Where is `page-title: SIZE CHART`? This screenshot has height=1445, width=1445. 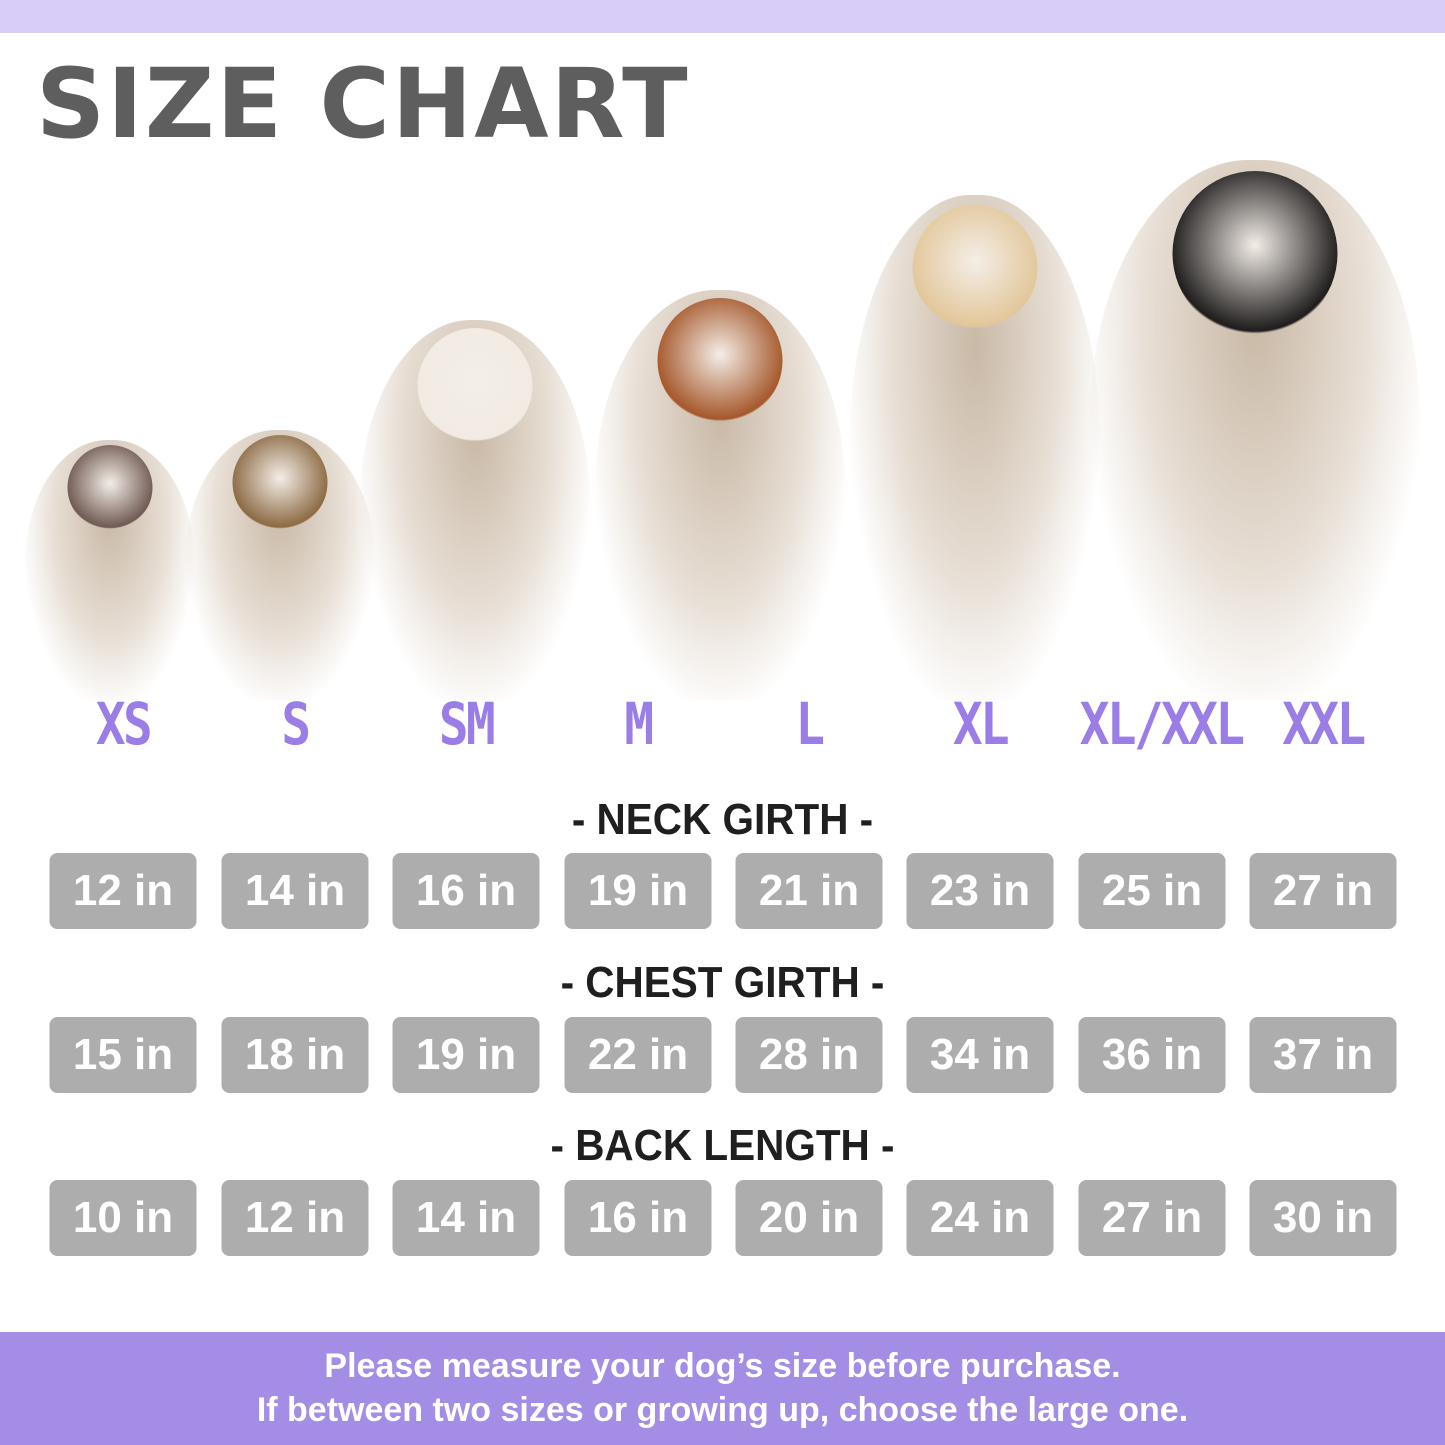 page-title: SIZE CHART is located at coordinates (363, 104).